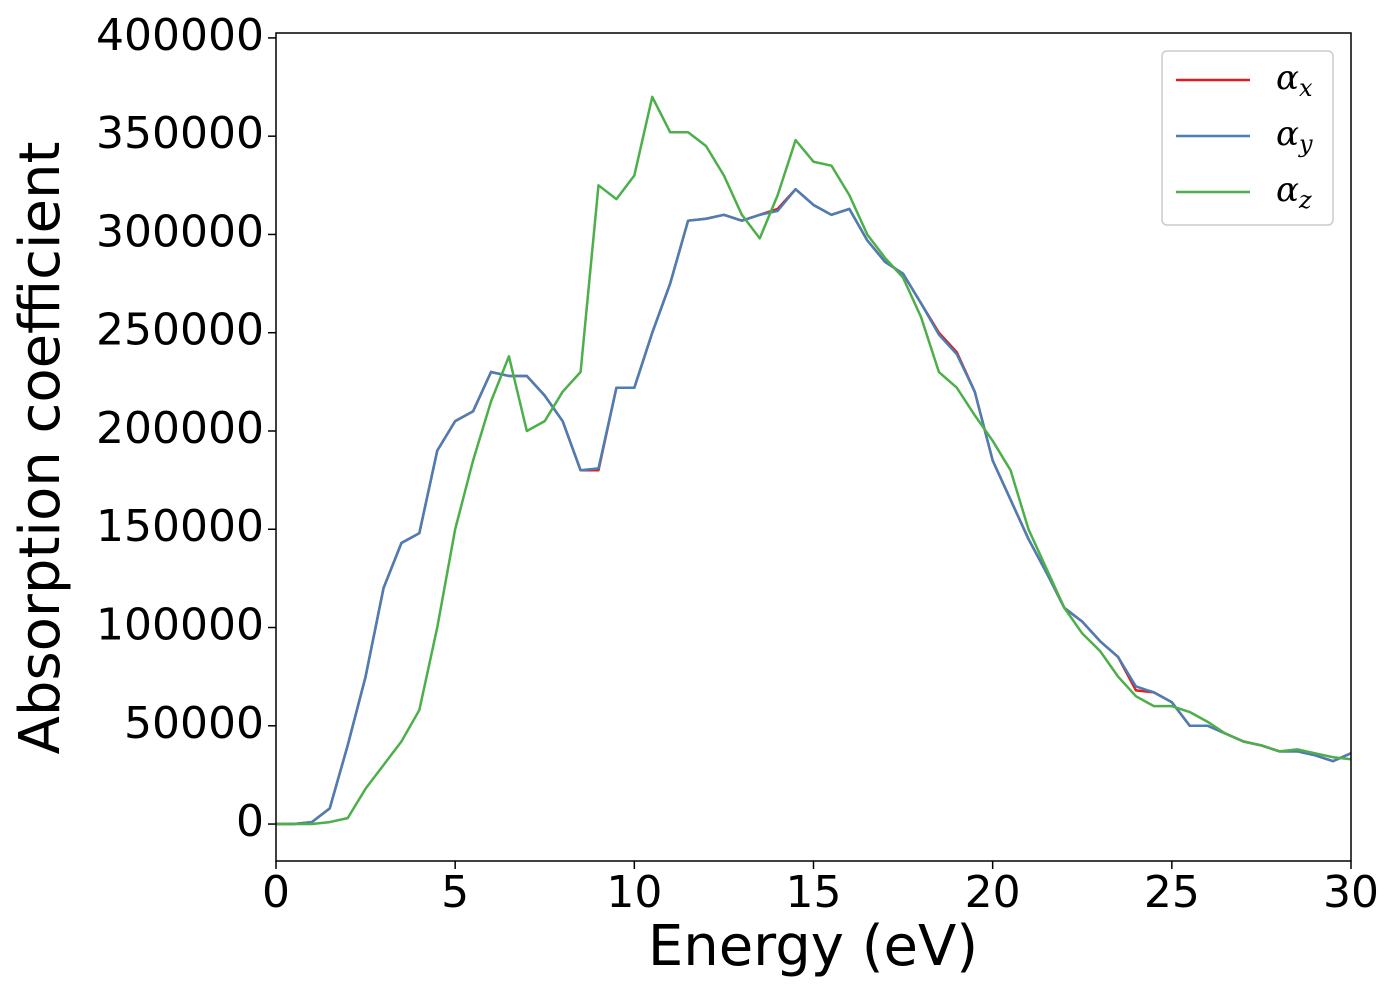 This screenshot has height=1000, width=1400. Describe the element at coordinates (1247, 138) in the screenshot. I see `legend-box` at that location.